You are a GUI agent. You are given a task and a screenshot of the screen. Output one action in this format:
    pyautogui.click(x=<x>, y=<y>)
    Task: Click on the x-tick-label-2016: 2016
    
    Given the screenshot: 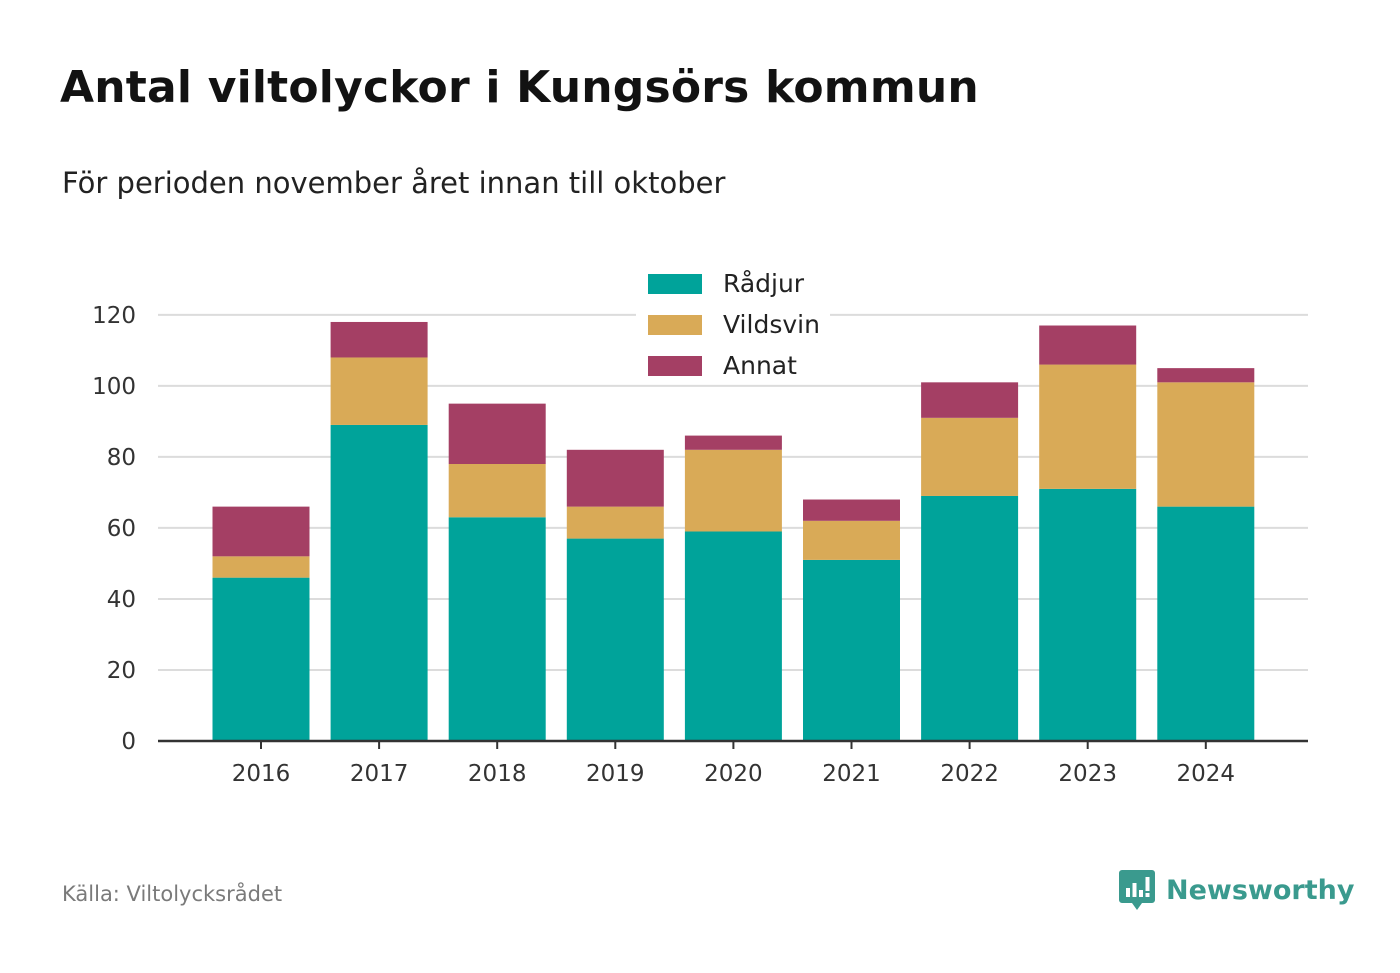 What is the action you would take?
    pyautogui.click(x=261, y=774)
    